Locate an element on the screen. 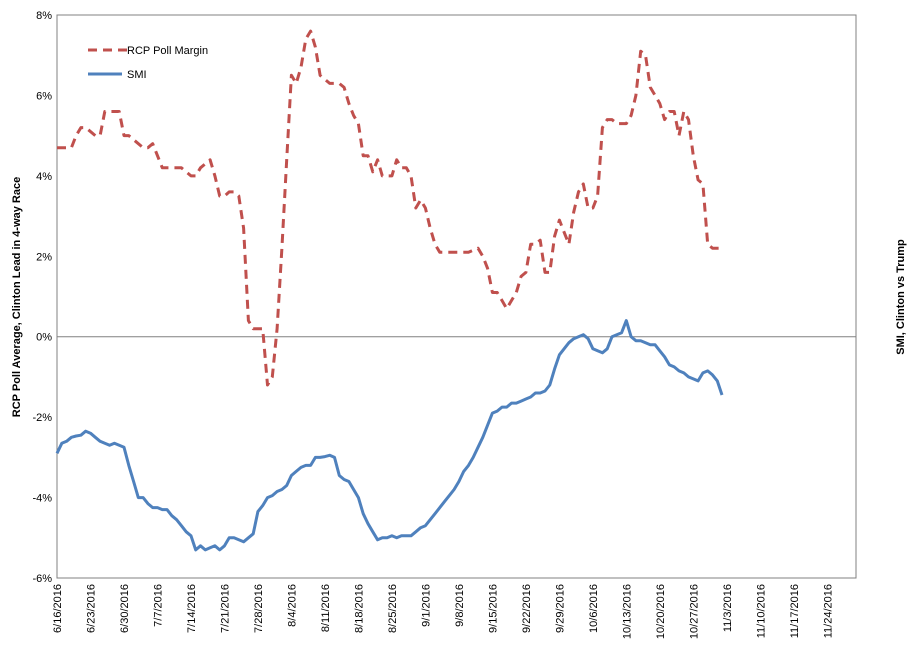 This screenshot has width=911, height=661. x-tick-label-10-6-2016: 10/6/2016 is located at coordinates (594, 608).